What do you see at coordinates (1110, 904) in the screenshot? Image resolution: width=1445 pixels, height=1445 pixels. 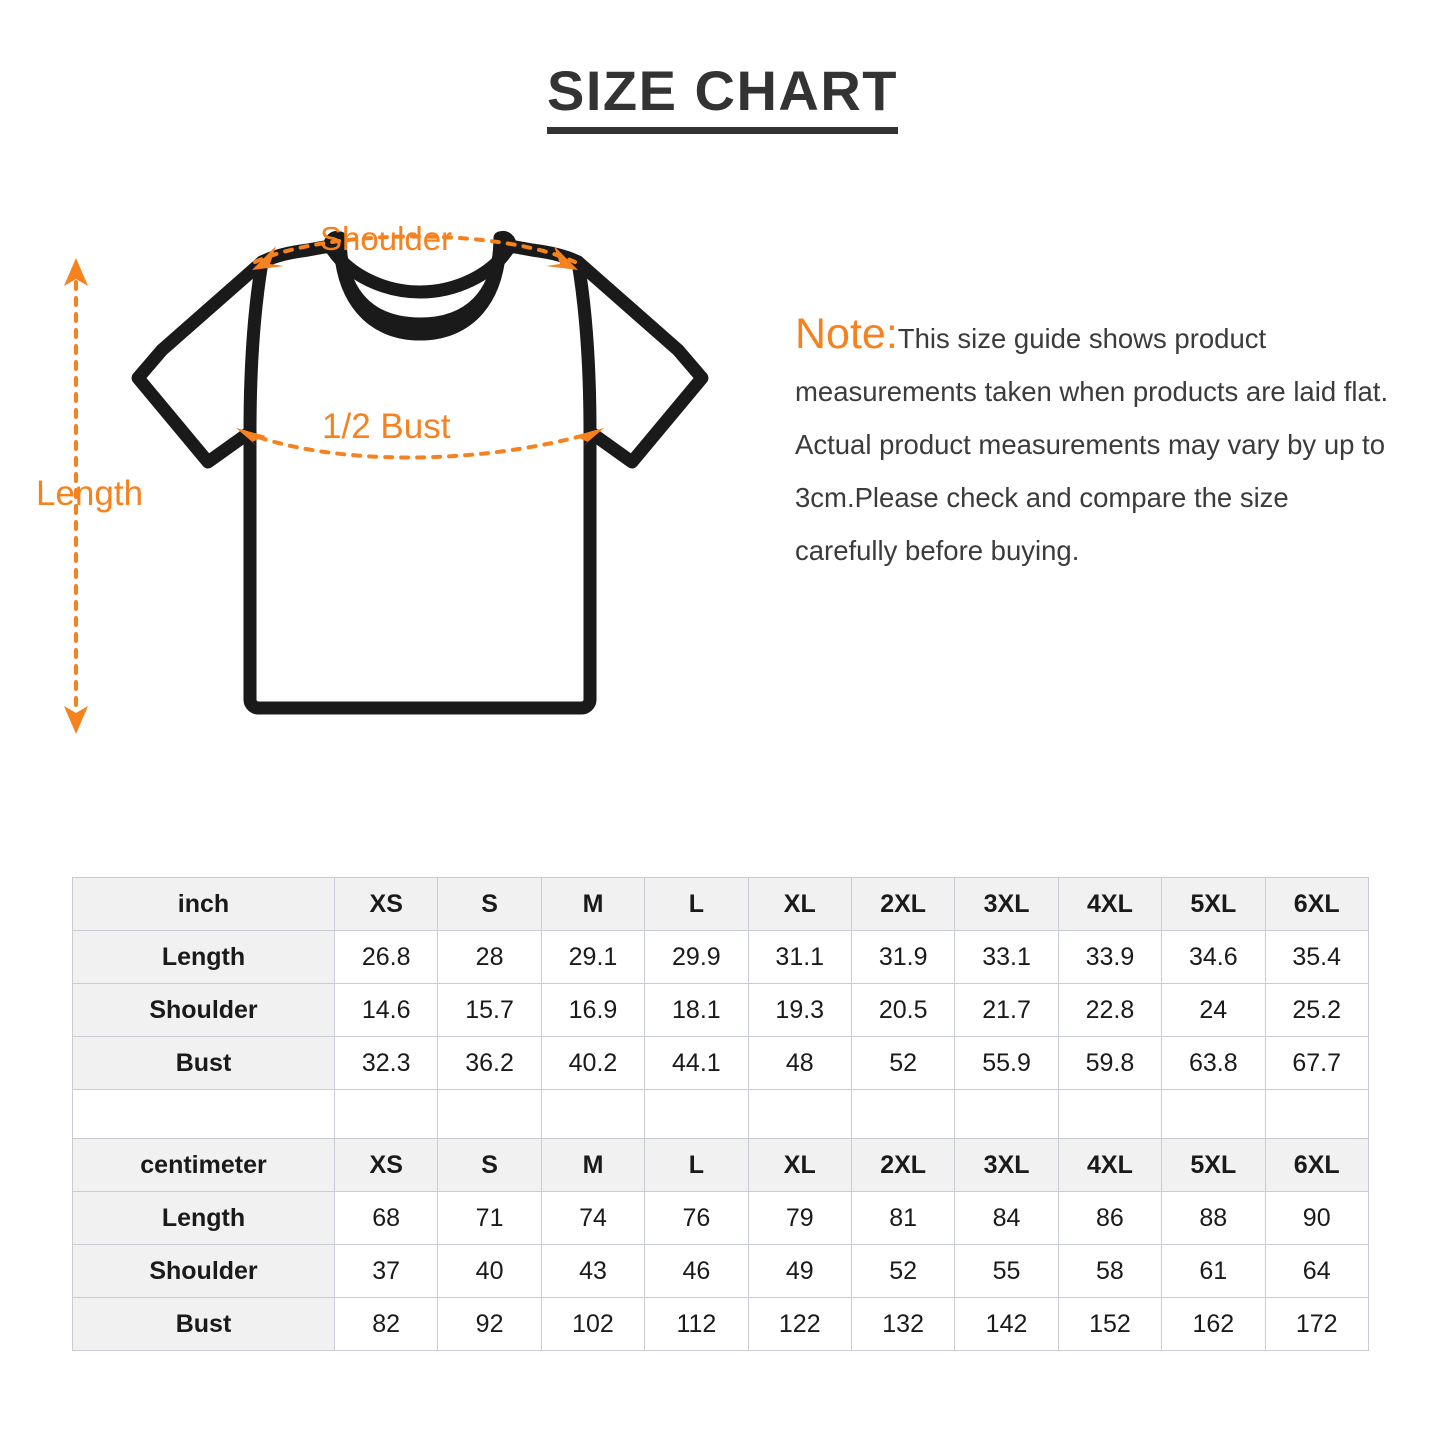 I see `size-header-4xl: 4XL` at bounding box center [1110, 904].